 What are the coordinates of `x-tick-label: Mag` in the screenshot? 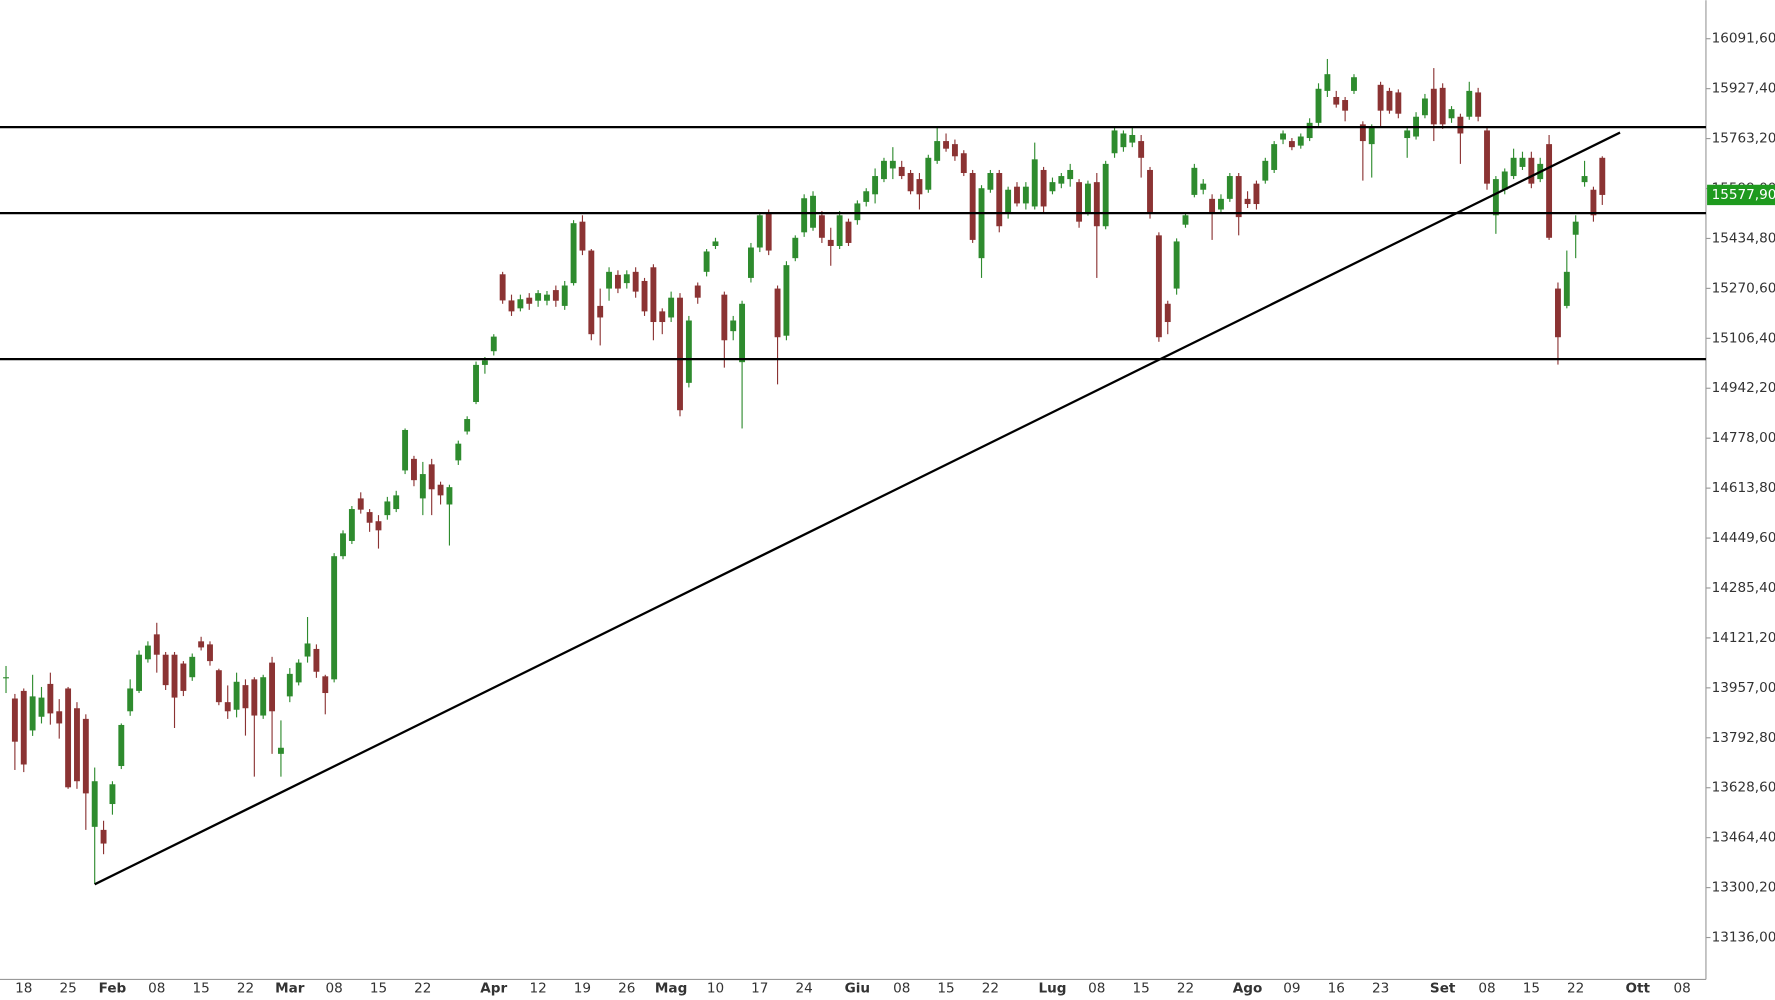 It's located at (671, 988).